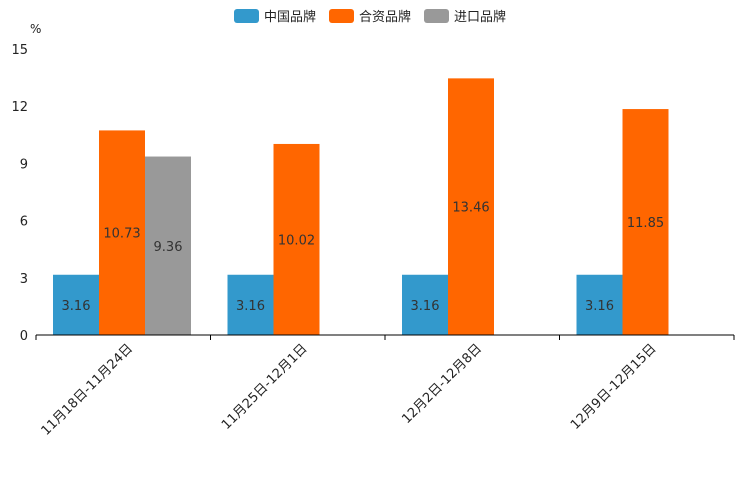 This screenshot has width=744, height=496. I want to click on data-label-2-2: 10.02, so click(296, 240).